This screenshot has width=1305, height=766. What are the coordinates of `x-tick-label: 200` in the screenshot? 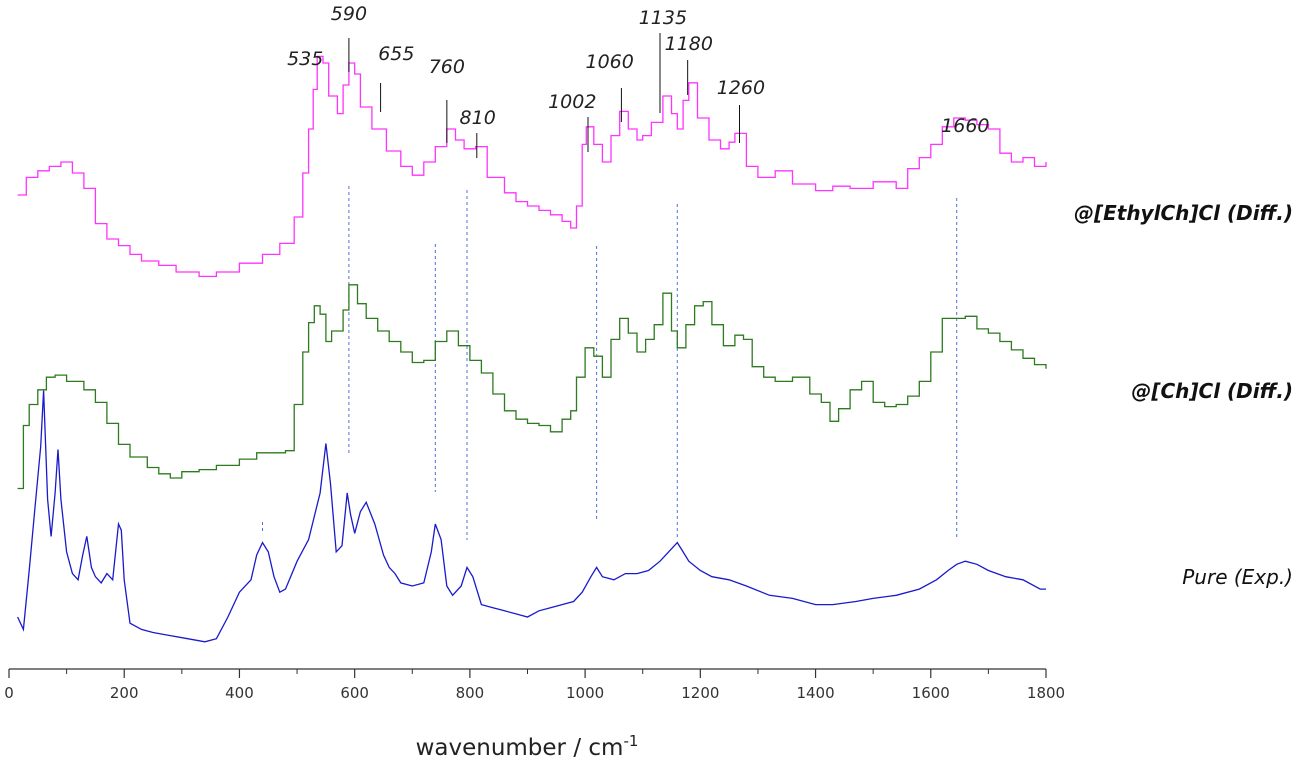 It's located at (124, 693).